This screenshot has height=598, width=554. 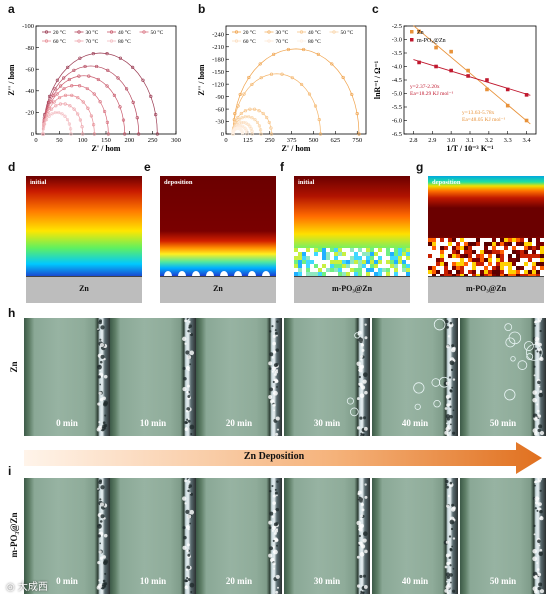 What do you see at coordinates (413, 140) in the screenshot?
I see `x-tick-label: 2.8` at bounding box center [413, 140].